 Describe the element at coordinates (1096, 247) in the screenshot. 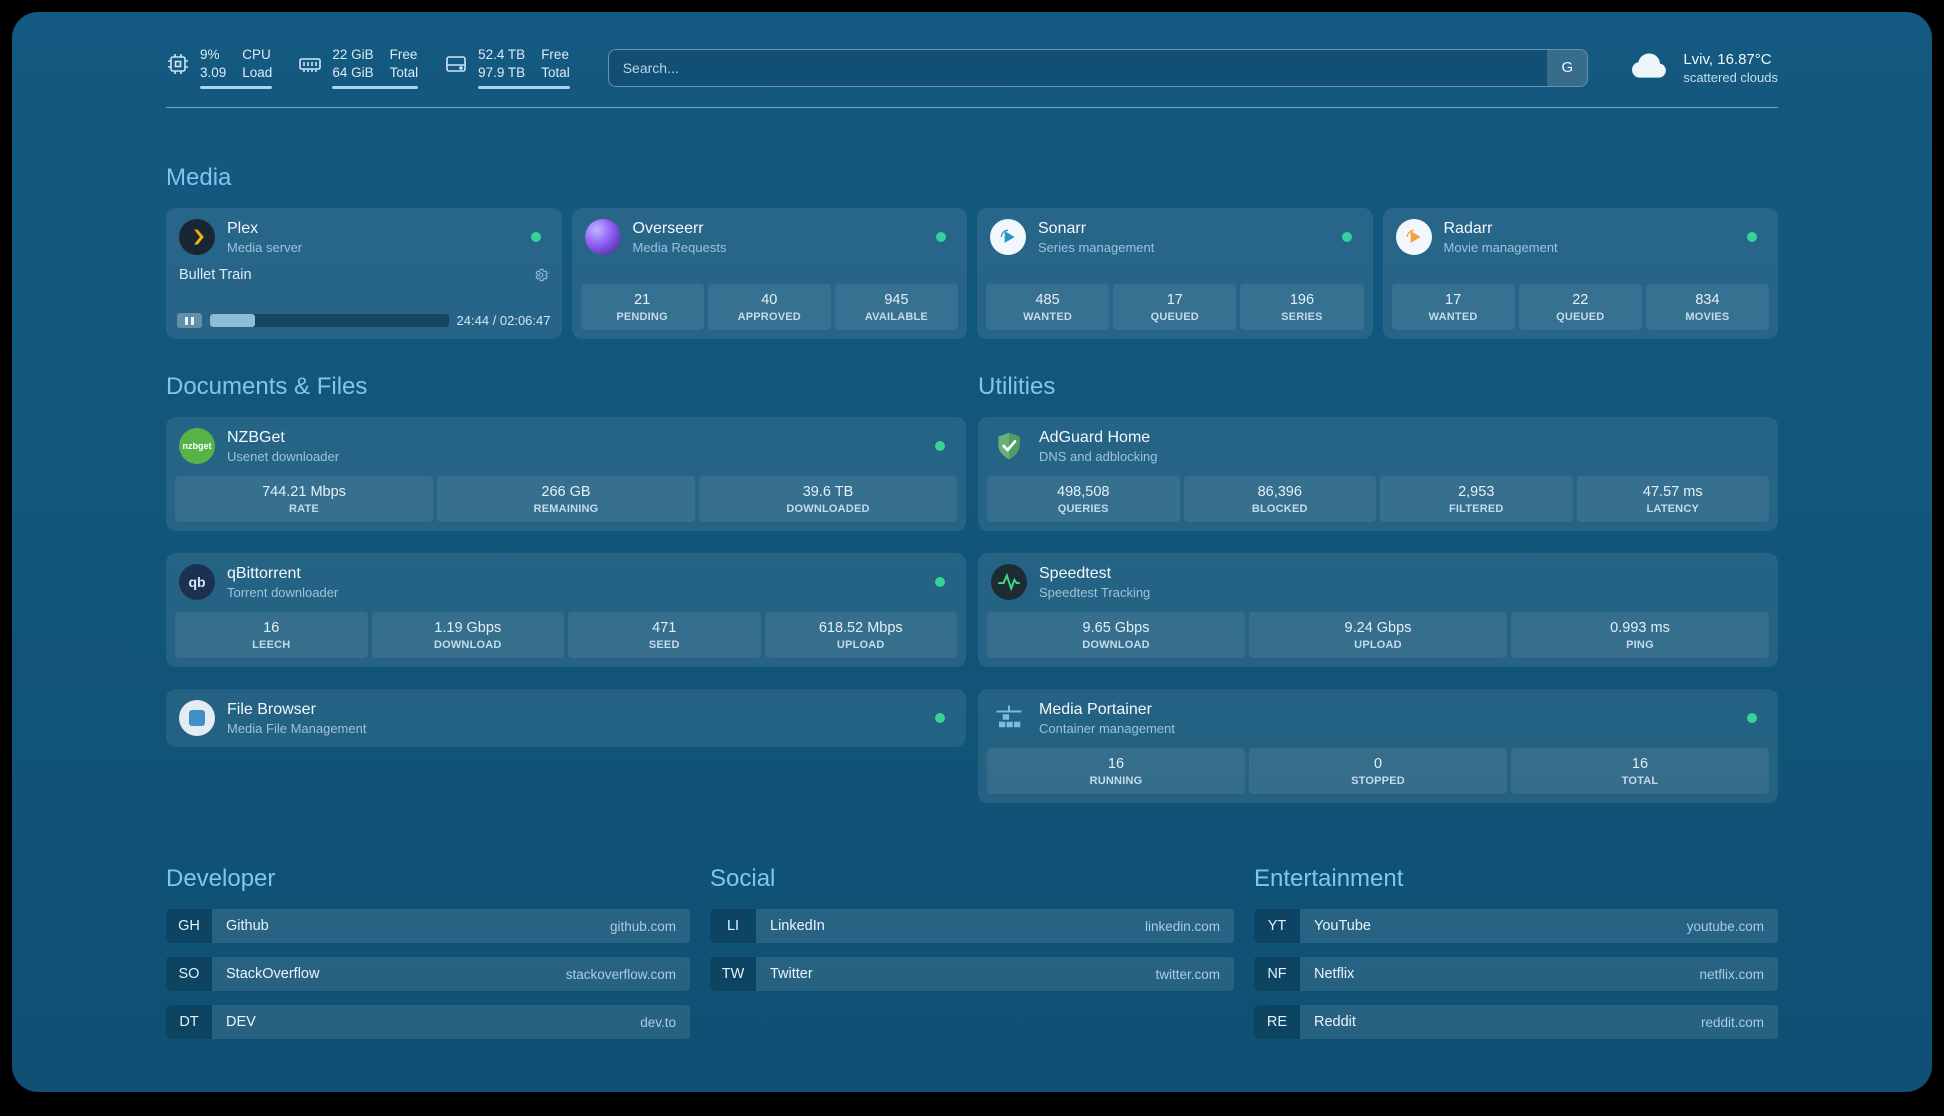

I see `service-description: Series management` at that location.